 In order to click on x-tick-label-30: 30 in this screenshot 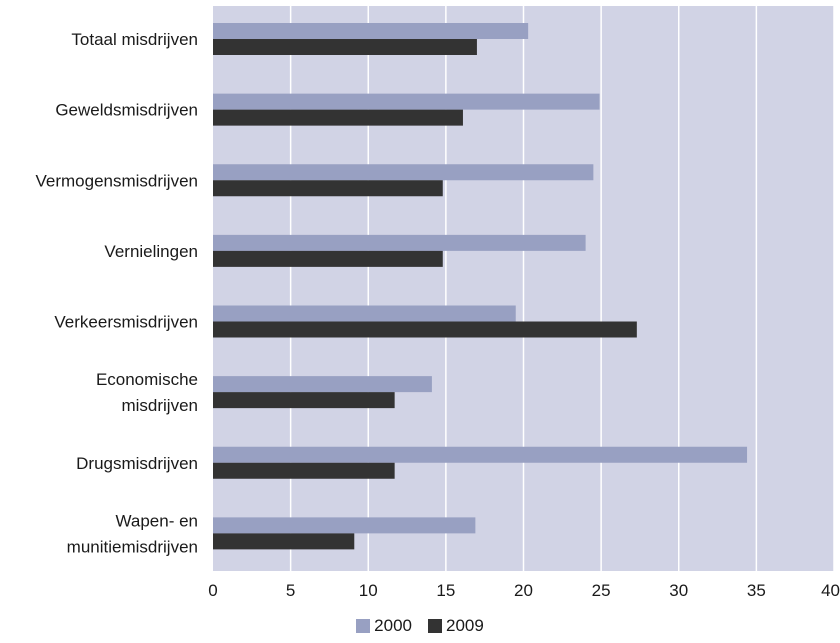, I will do `click(678, 590)`.